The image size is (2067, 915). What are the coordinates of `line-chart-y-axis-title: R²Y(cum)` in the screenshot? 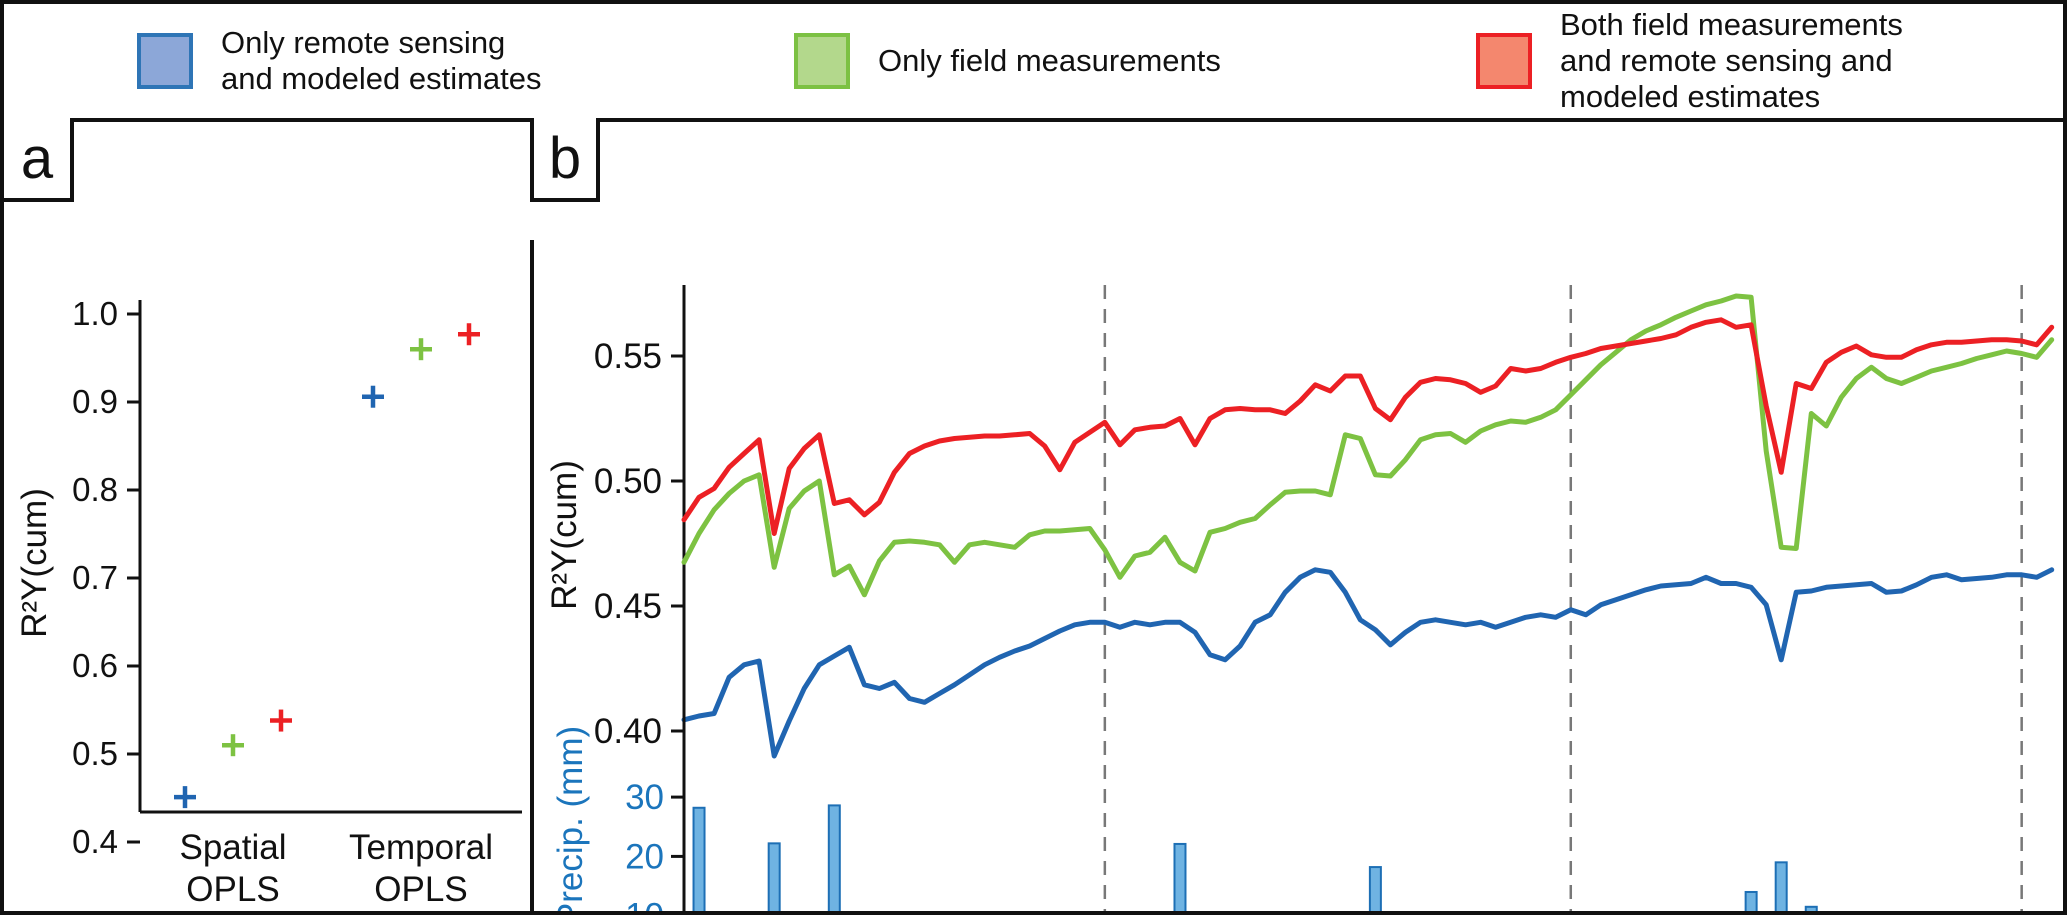 It's located at (564, 535).